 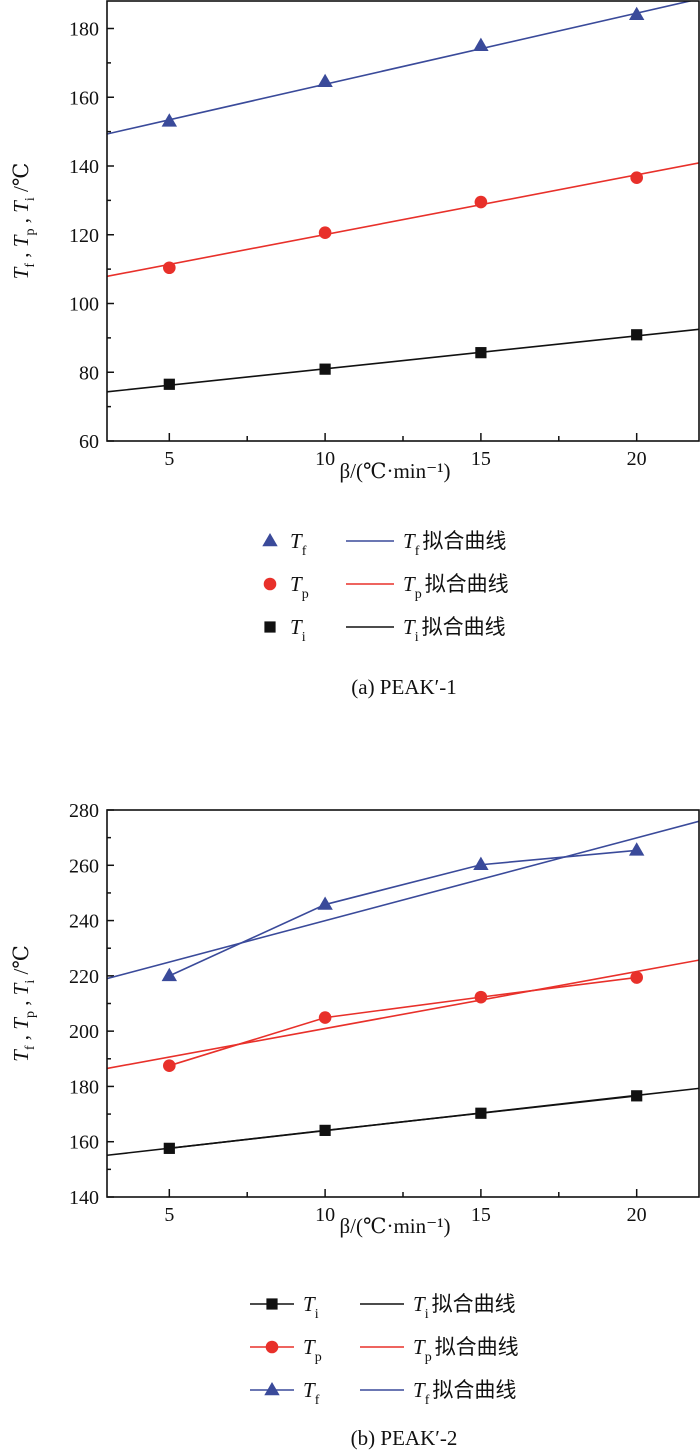 What do you see at coordinates (84, 811) in the screenshot?
I see `y-tick-label: 280` at bounding box center [84, 811].